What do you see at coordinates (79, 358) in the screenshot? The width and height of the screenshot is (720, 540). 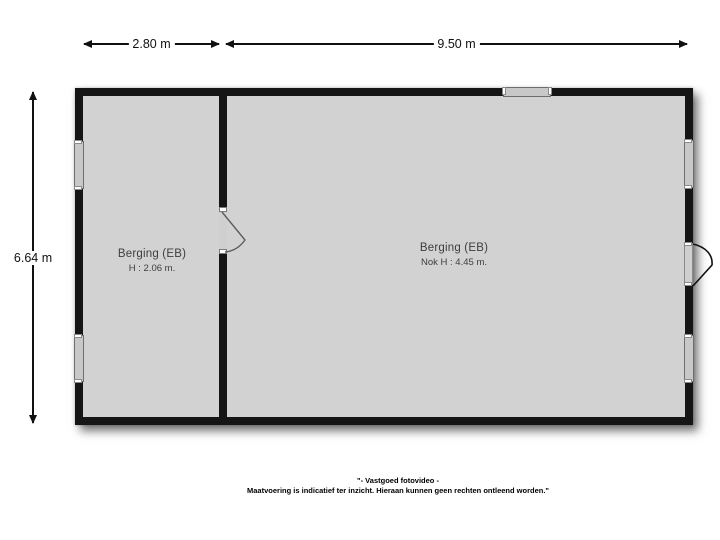 I see `window-left-lower` at bounding box center [79, 358].